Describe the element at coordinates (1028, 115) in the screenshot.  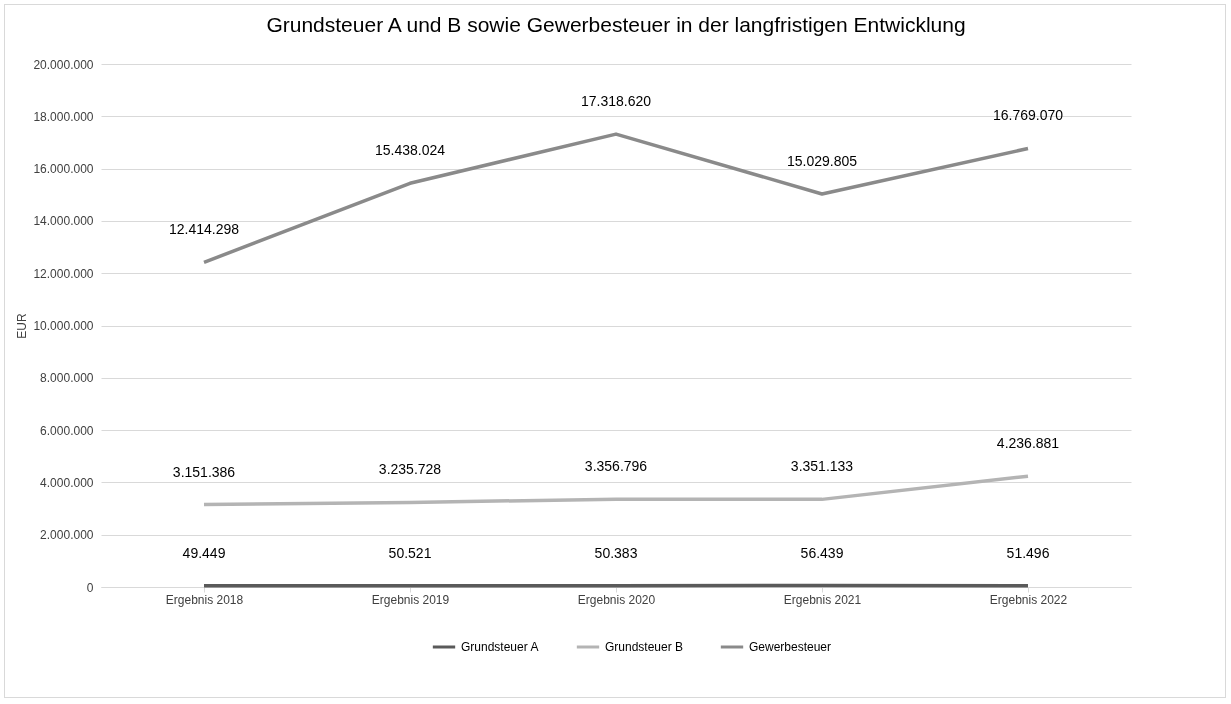
I see `data-label: 16.769.070` at that location.